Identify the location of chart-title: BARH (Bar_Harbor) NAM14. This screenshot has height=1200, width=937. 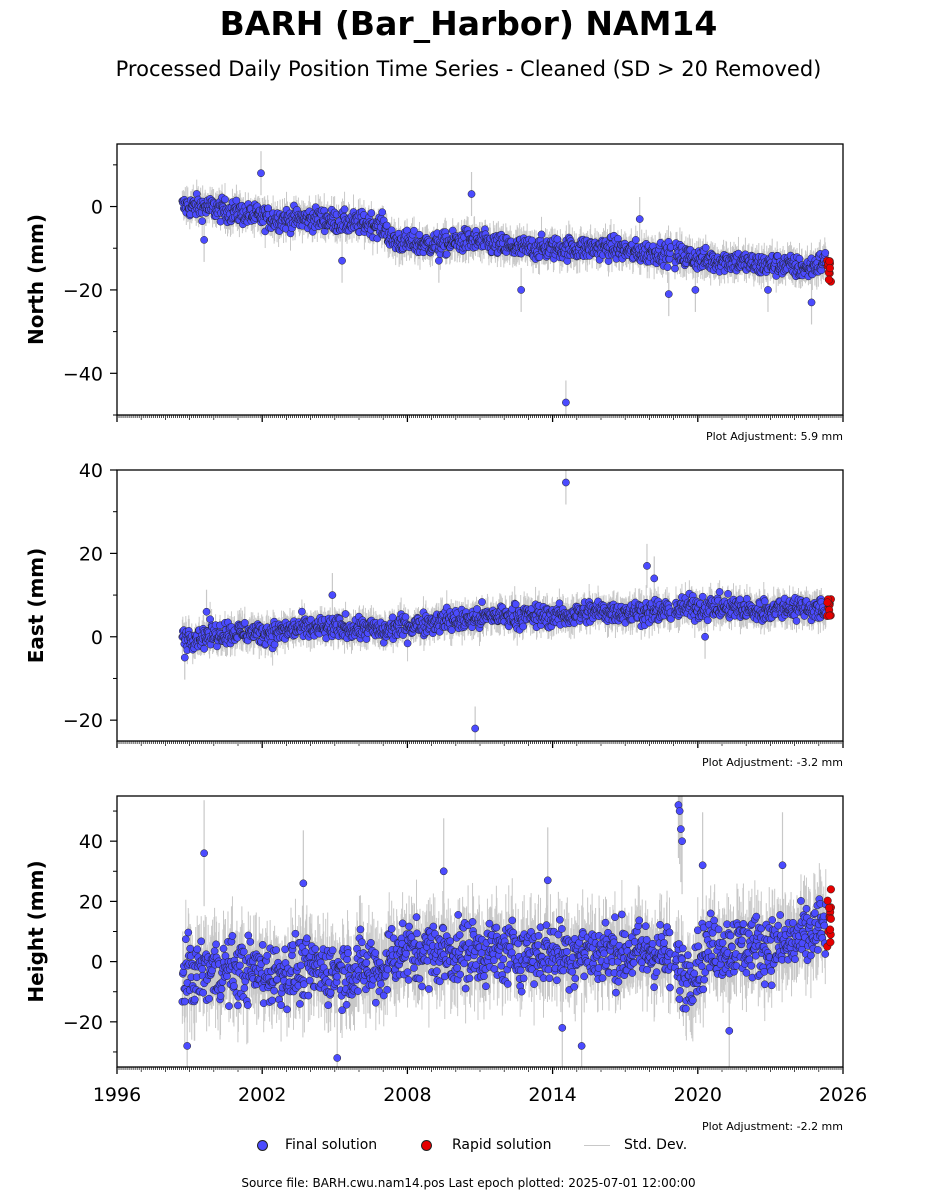
(468, 23).